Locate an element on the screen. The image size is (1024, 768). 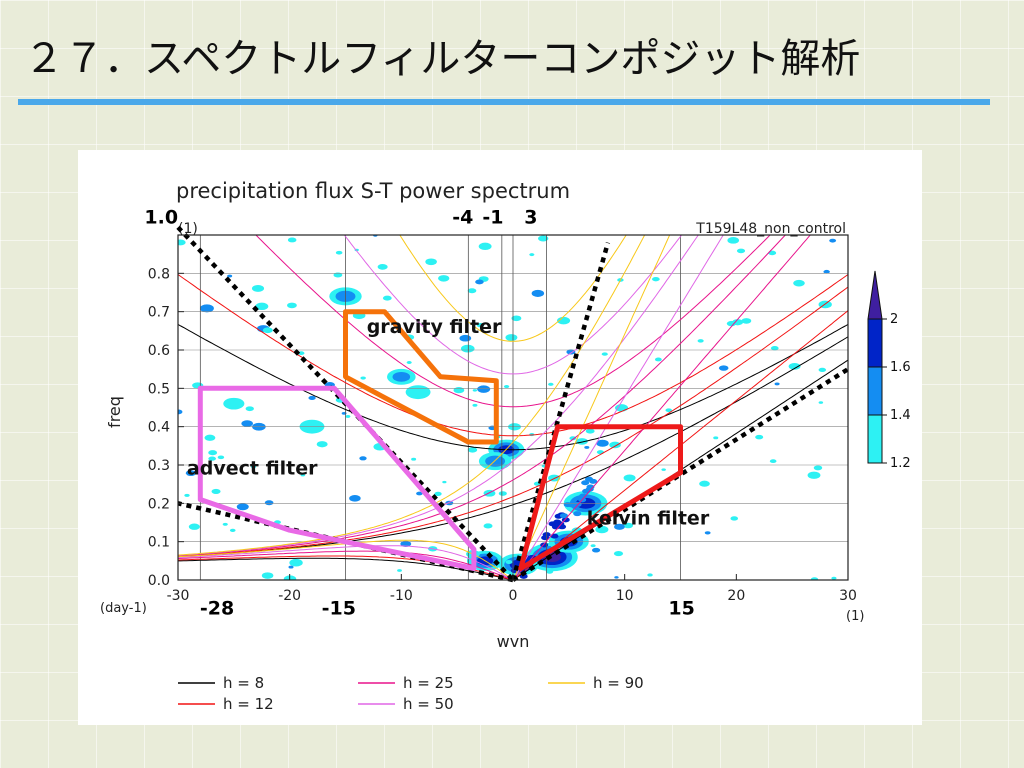
y-tick-label: 0.7 is located at coordinates (159, 313).